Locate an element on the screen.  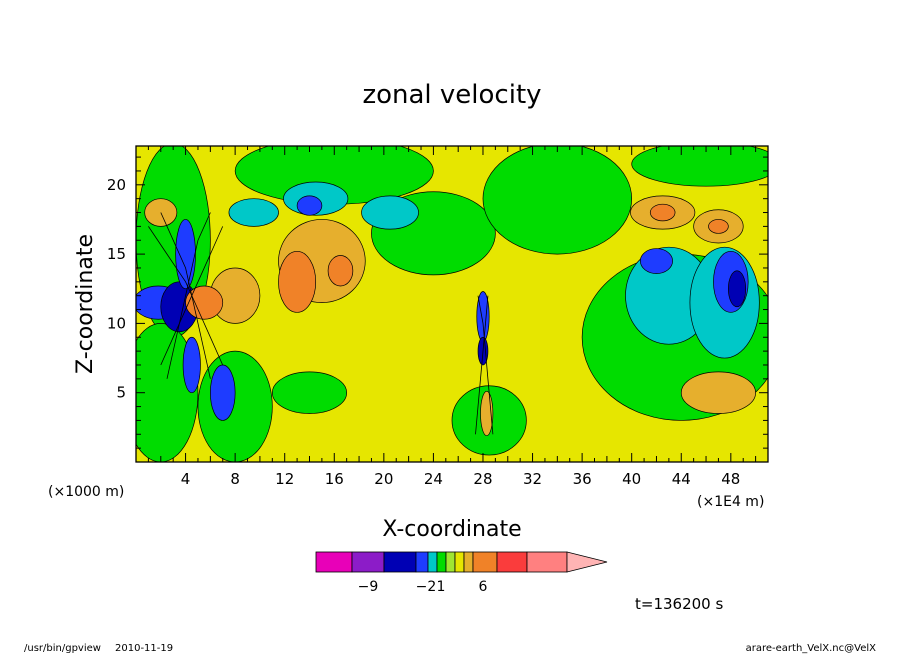
x-axis-label: X-coordinate is located at coordinates (451, 529).